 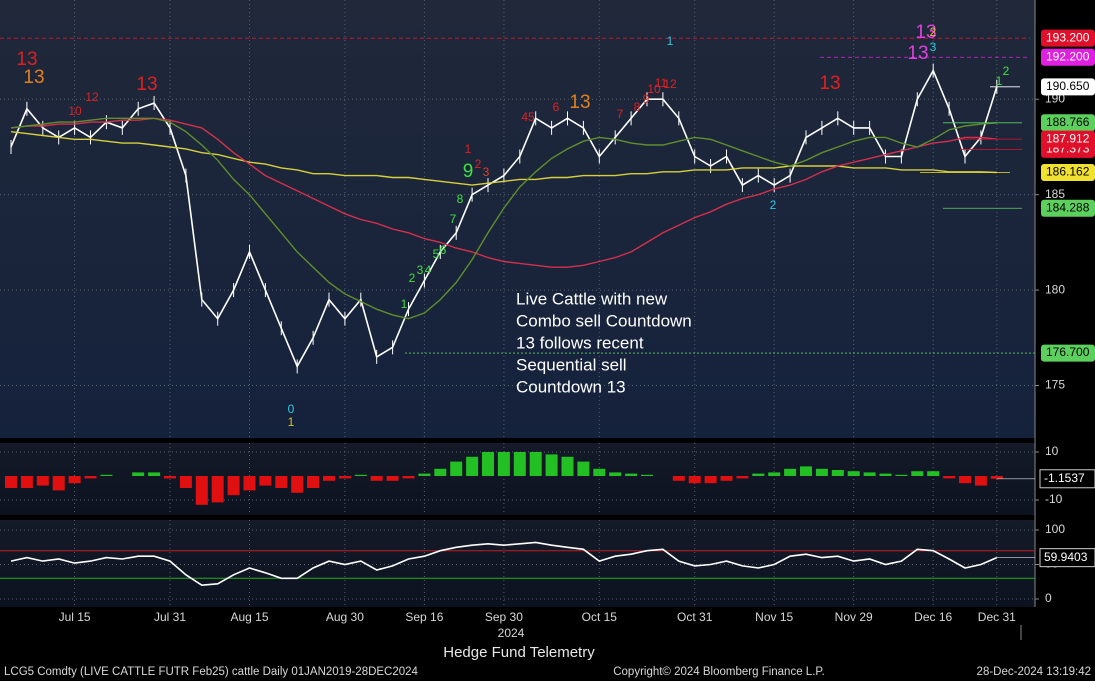 What do you see at coordinates (654, 89) in the screenshot?
I see `count-label: 10` at bounding box center [654, 89].